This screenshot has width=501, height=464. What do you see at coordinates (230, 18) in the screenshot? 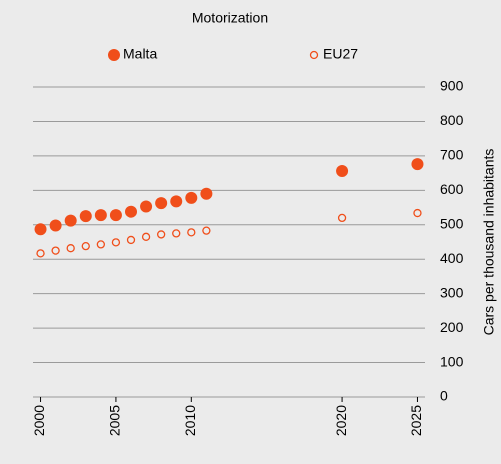
I see `chart-title: Motorization` at bounding box center [230, 18].